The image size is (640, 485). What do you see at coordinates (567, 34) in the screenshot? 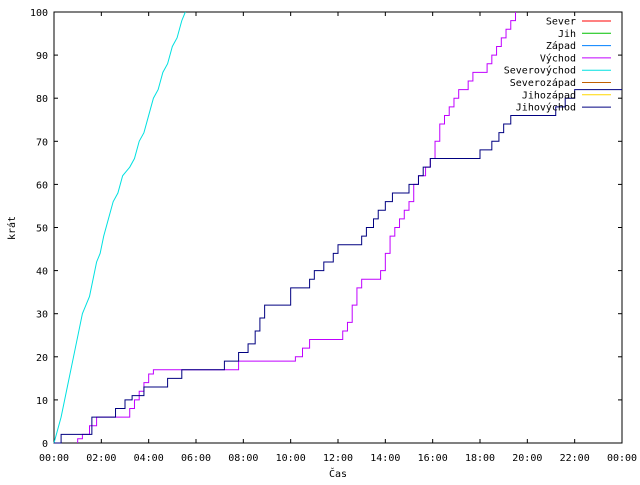
I see `legend-label: Jih` at bounding box center [567, 34].